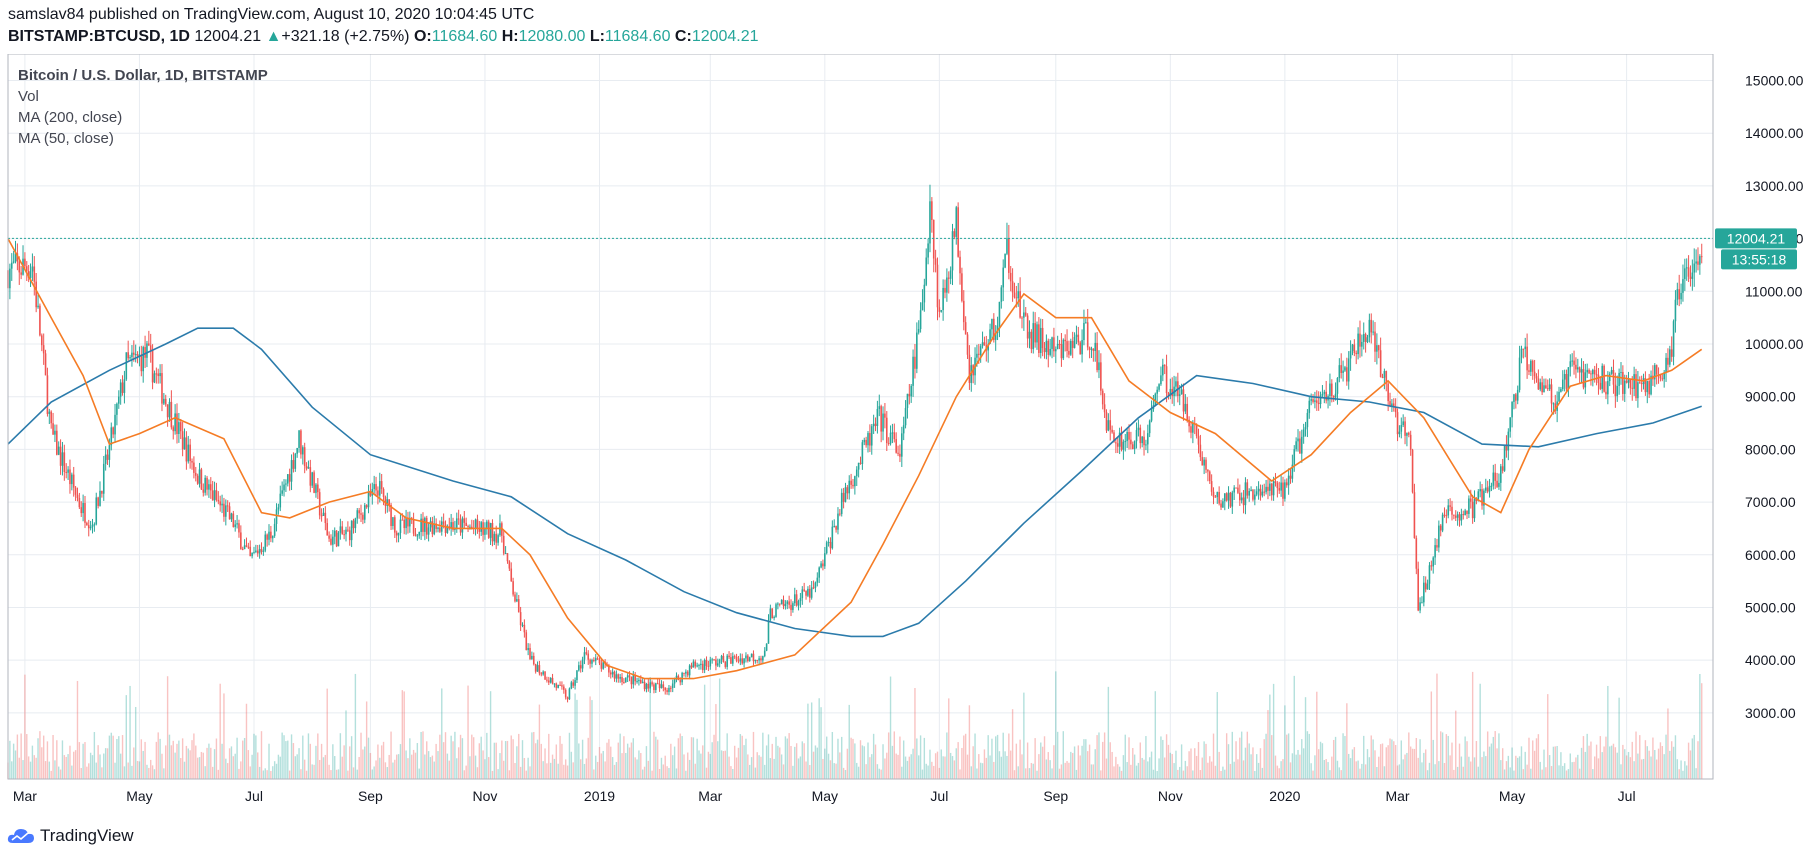 The width and height of the screenshot is (1805, 861). What do you see at coordinates (28, 96) in the screenshot?
I see `legend-vol: Vol` at bounding box center [28, 96].